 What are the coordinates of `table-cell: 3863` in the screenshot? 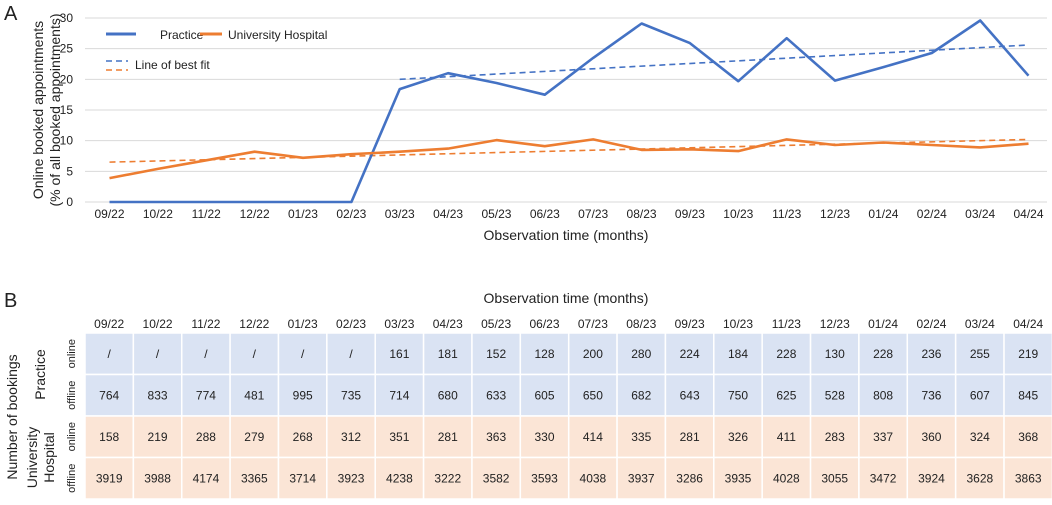 It's located at (1028, 478).